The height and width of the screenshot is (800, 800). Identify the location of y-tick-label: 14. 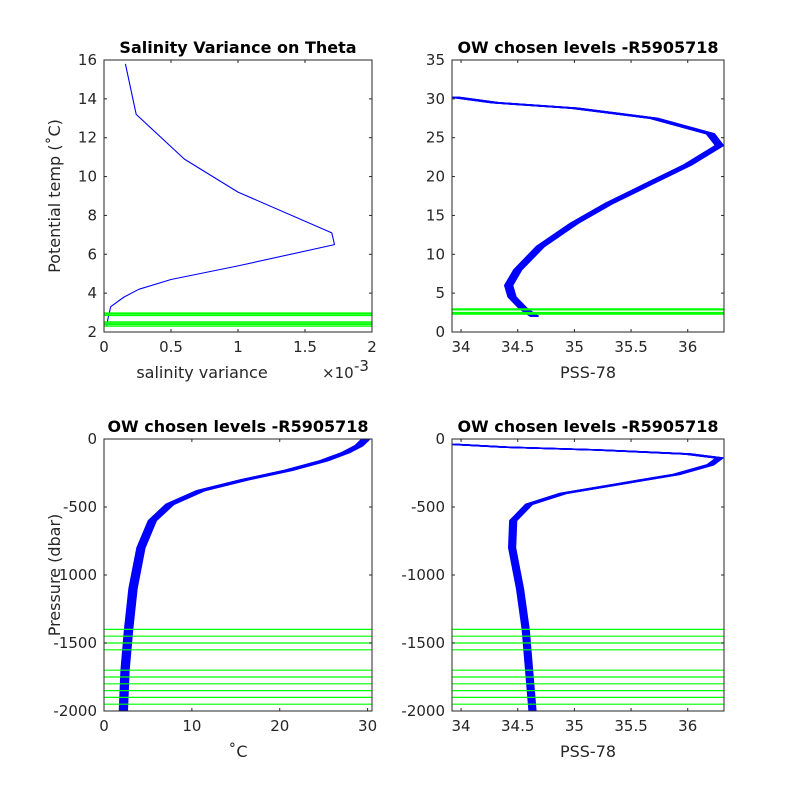
(87, 99).